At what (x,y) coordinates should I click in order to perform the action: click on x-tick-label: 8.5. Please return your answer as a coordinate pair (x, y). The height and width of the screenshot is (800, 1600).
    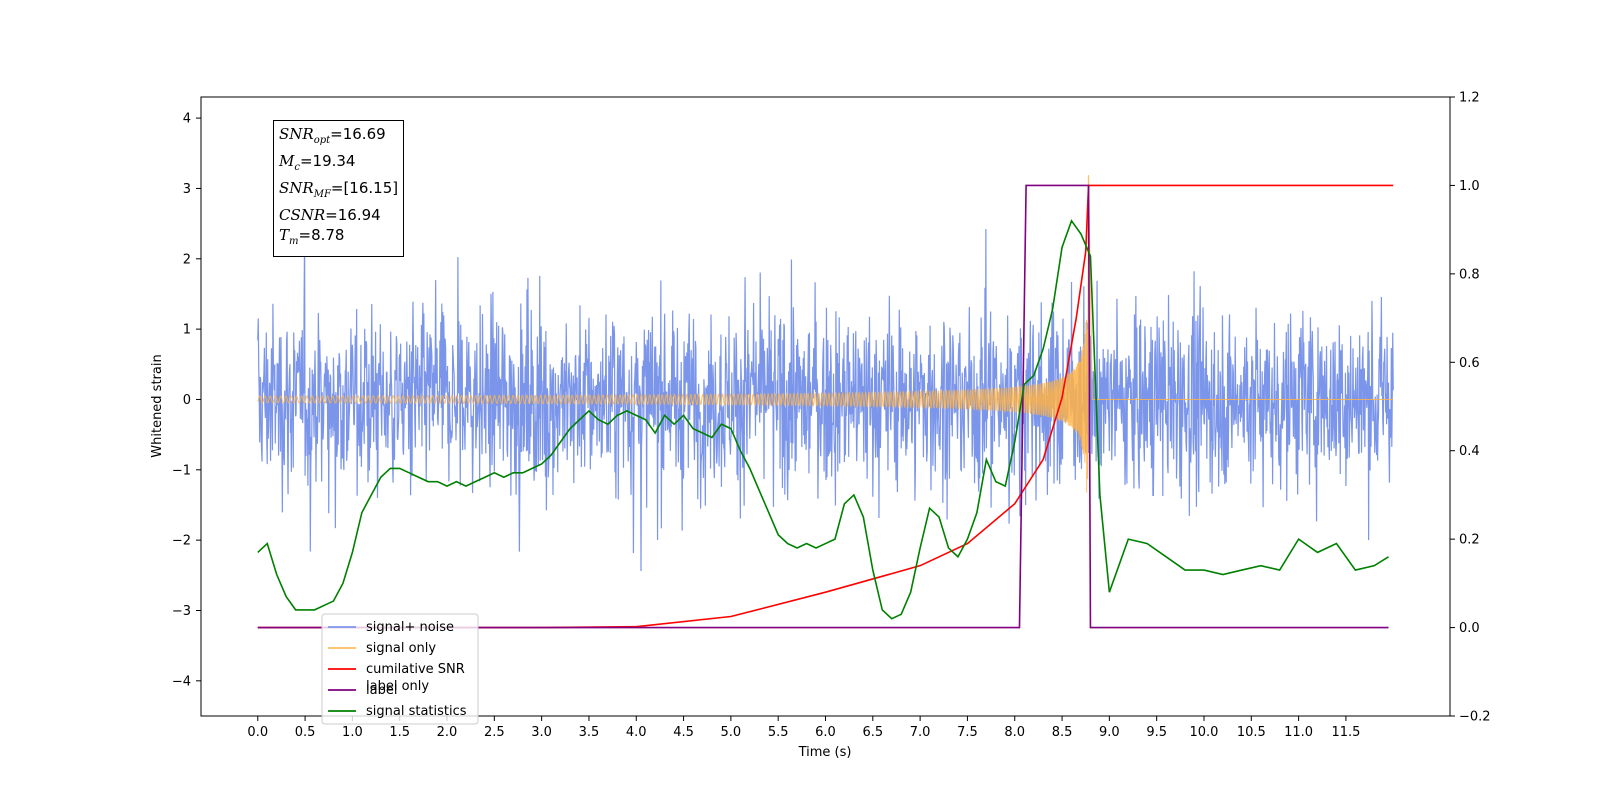
    Looking at the image, I should click on (1062, 732).